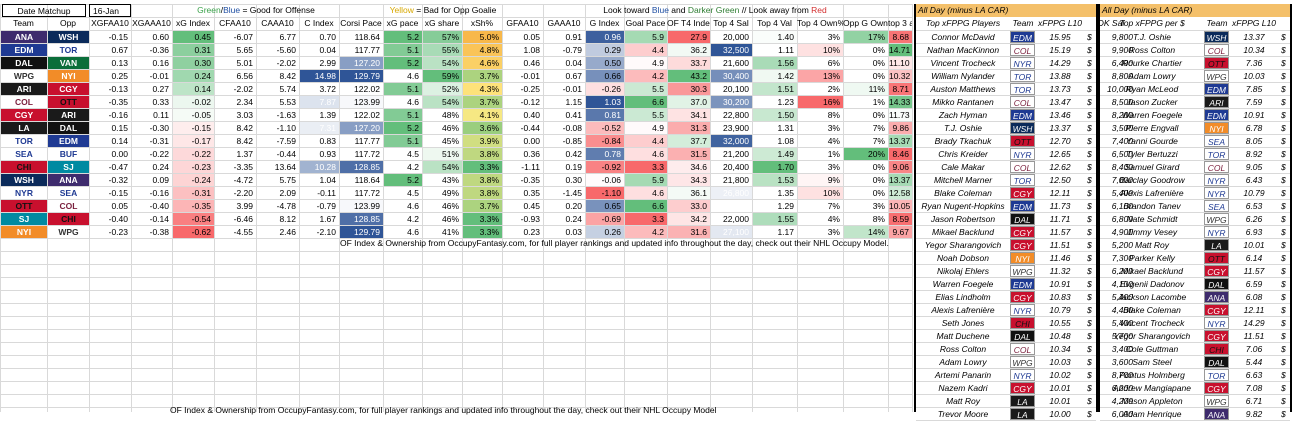  I want to click on data-cell: 1.04, so click(319, 180).